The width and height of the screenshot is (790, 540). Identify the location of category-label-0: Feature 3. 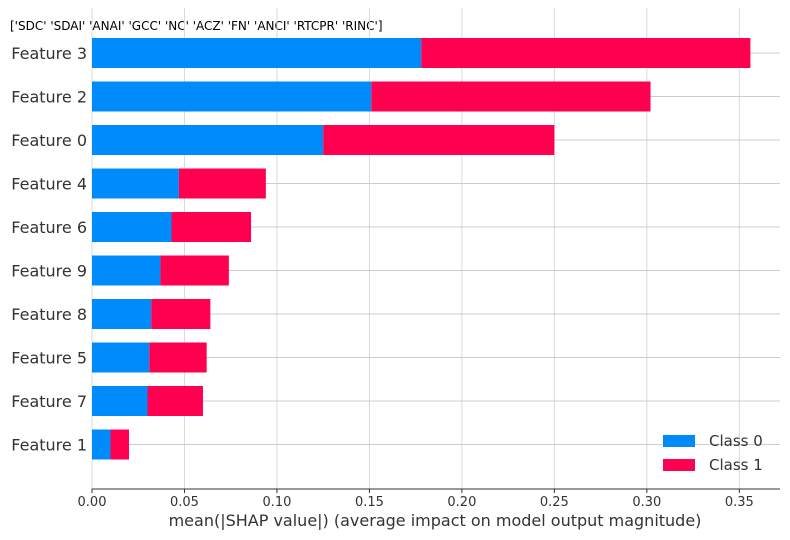
(49, 53).